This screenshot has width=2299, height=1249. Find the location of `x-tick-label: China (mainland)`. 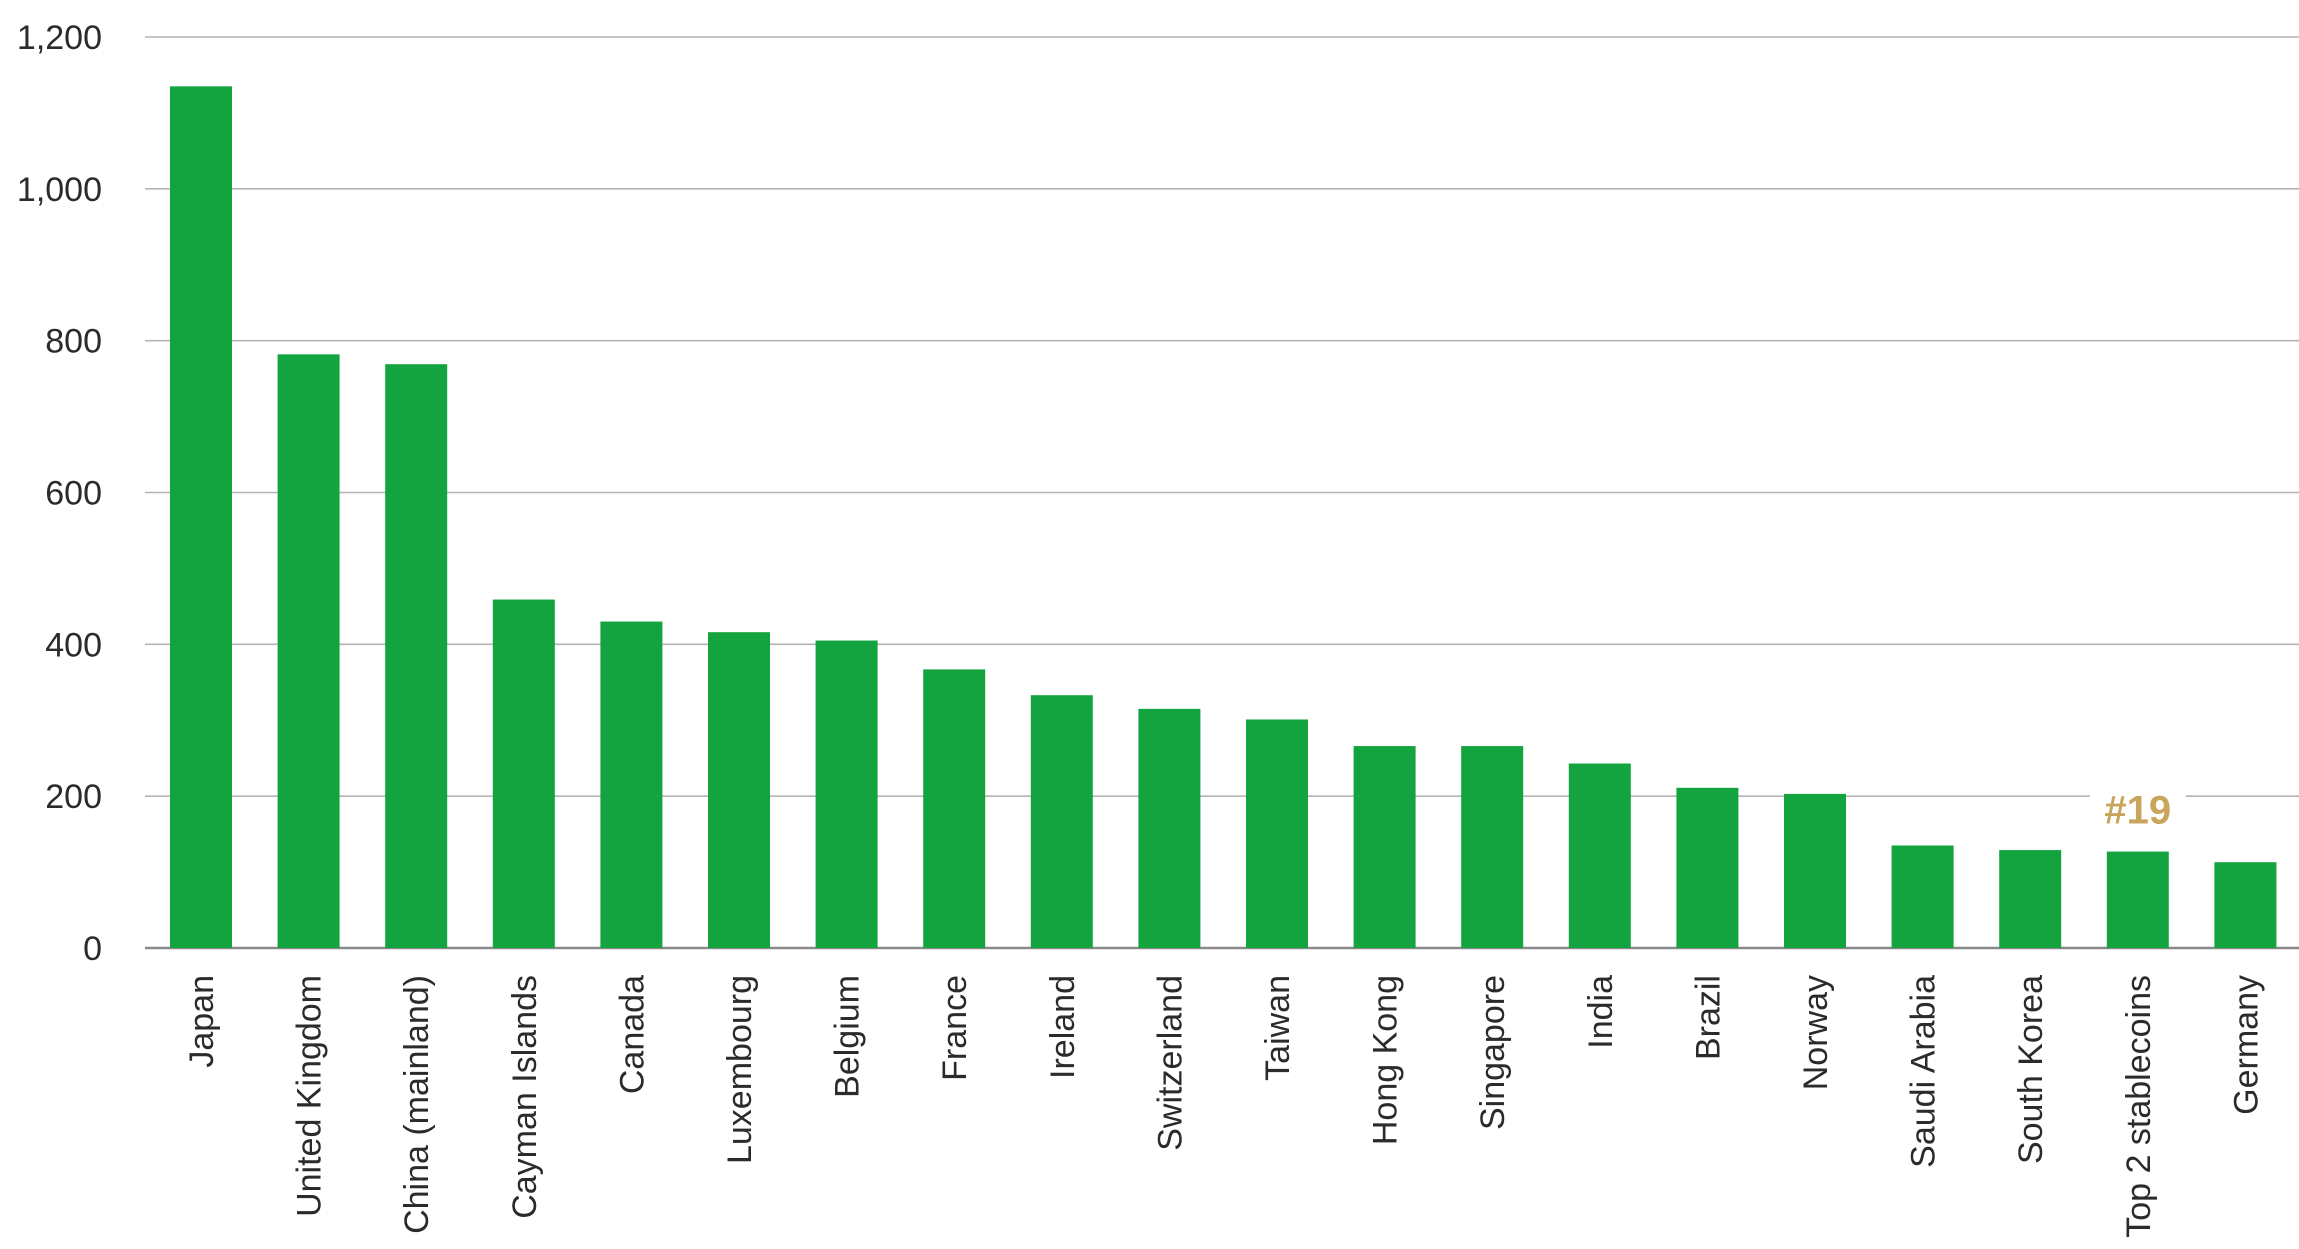

x-tick-label: China (mainland) is located at coordinates (417, 1104).